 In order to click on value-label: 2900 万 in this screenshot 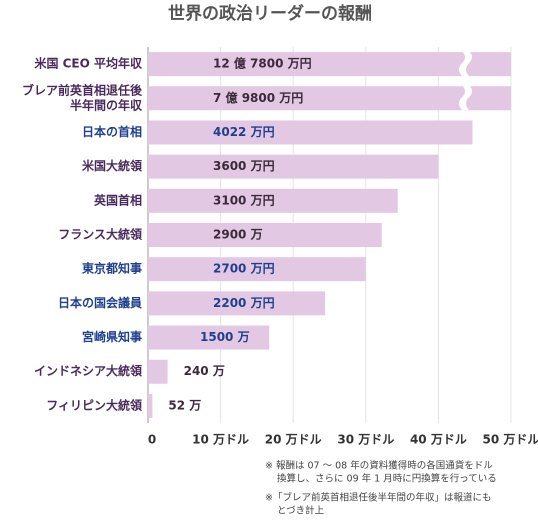, I will do `click(238, 235)`.